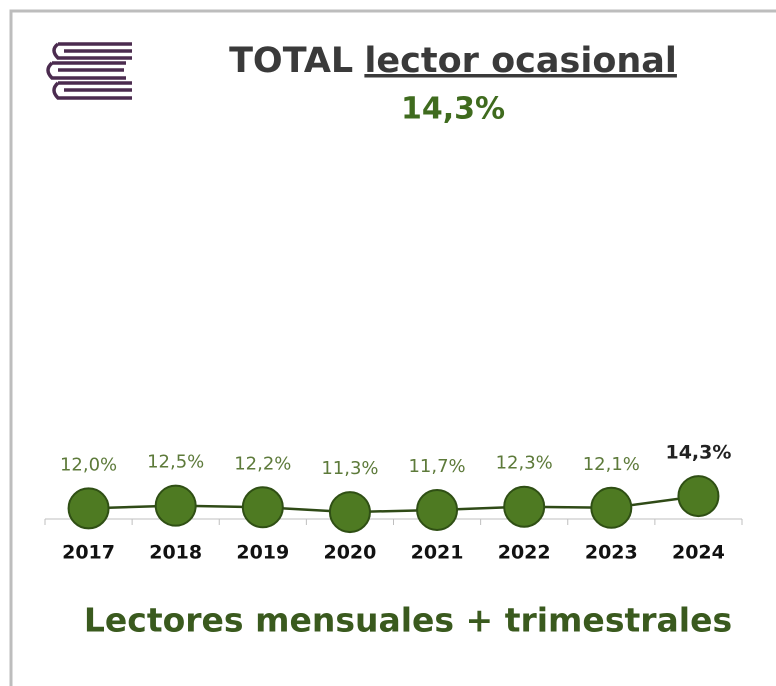 This screenshot has width=776, height=686. I want to click on value-label: 12,3%, so click(524, 463).